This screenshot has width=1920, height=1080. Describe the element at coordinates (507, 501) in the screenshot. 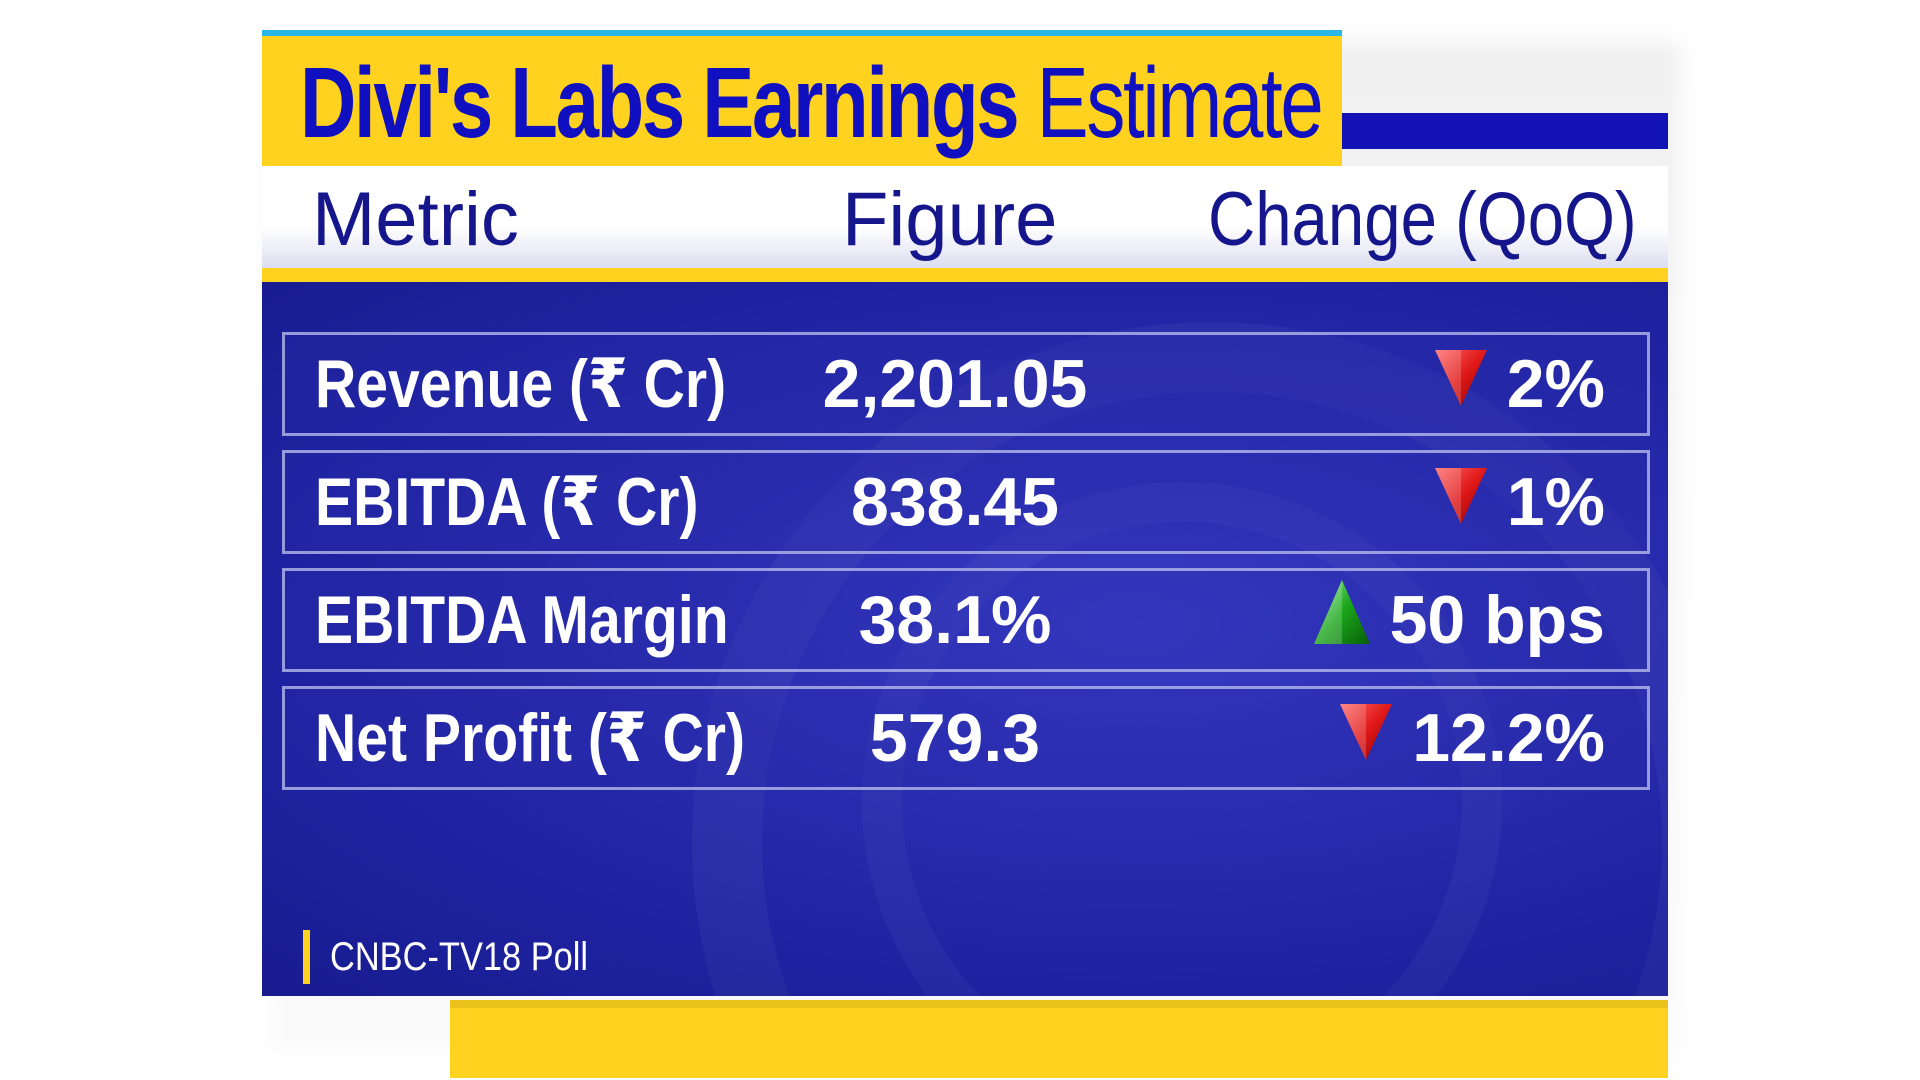

I see `row-metric: EBITDA (₹ Cr)` at that location.